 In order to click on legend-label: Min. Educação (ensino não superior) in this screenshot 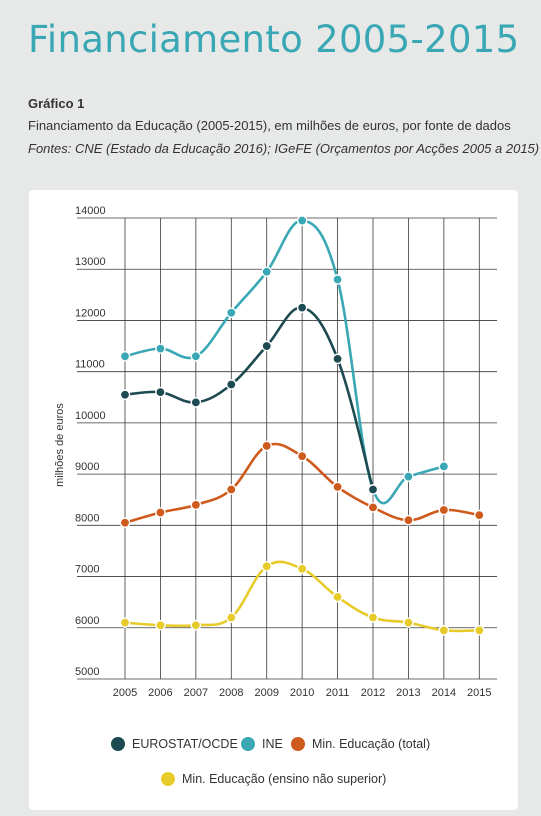, I will do `click(284, 779)`.